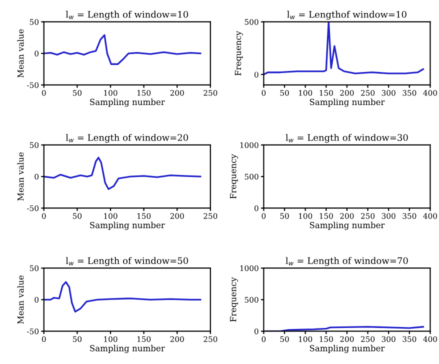  I want to click on chart-title: l$_{w}$ = Length of window=30, so click(347, 138).